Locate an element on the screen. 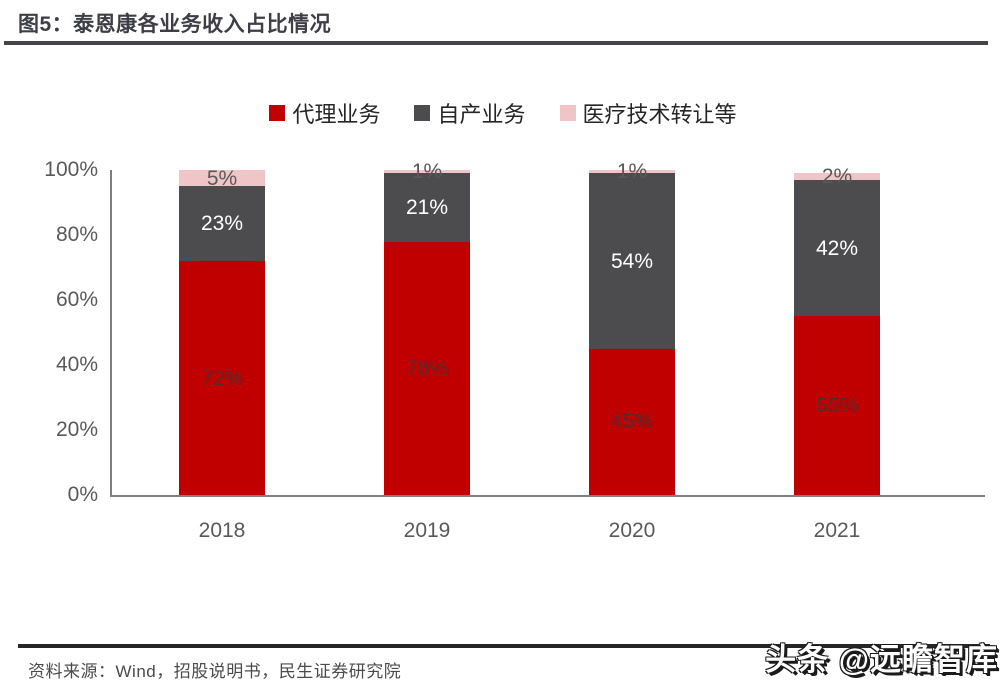  bar-value-label: 2% is located at coordinates (837, 176).